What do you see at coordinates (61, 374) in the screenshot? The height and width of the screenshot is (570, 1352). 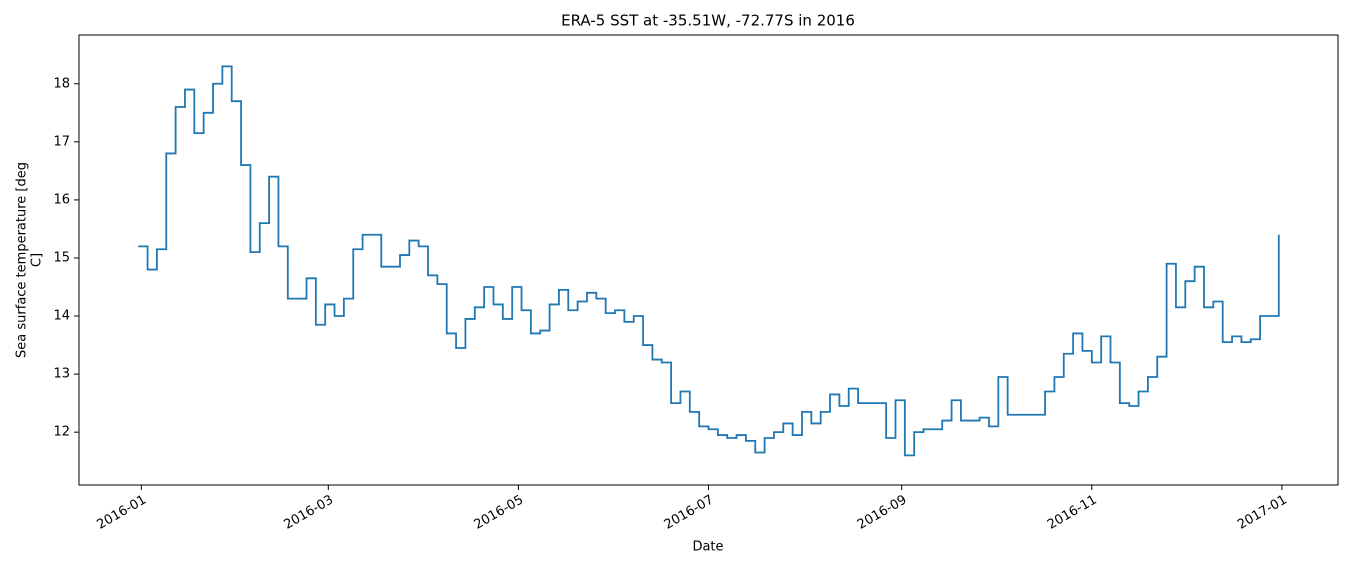 I see `y-tick-label: 13` at bounding box center [61, 374].